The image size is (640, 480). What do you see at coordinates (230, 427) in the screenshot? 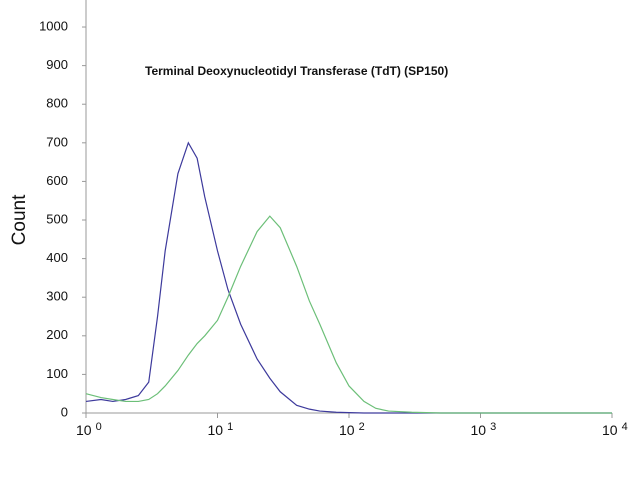
I see `x-tick-exponent: 1` at bounding box center [230, 427].